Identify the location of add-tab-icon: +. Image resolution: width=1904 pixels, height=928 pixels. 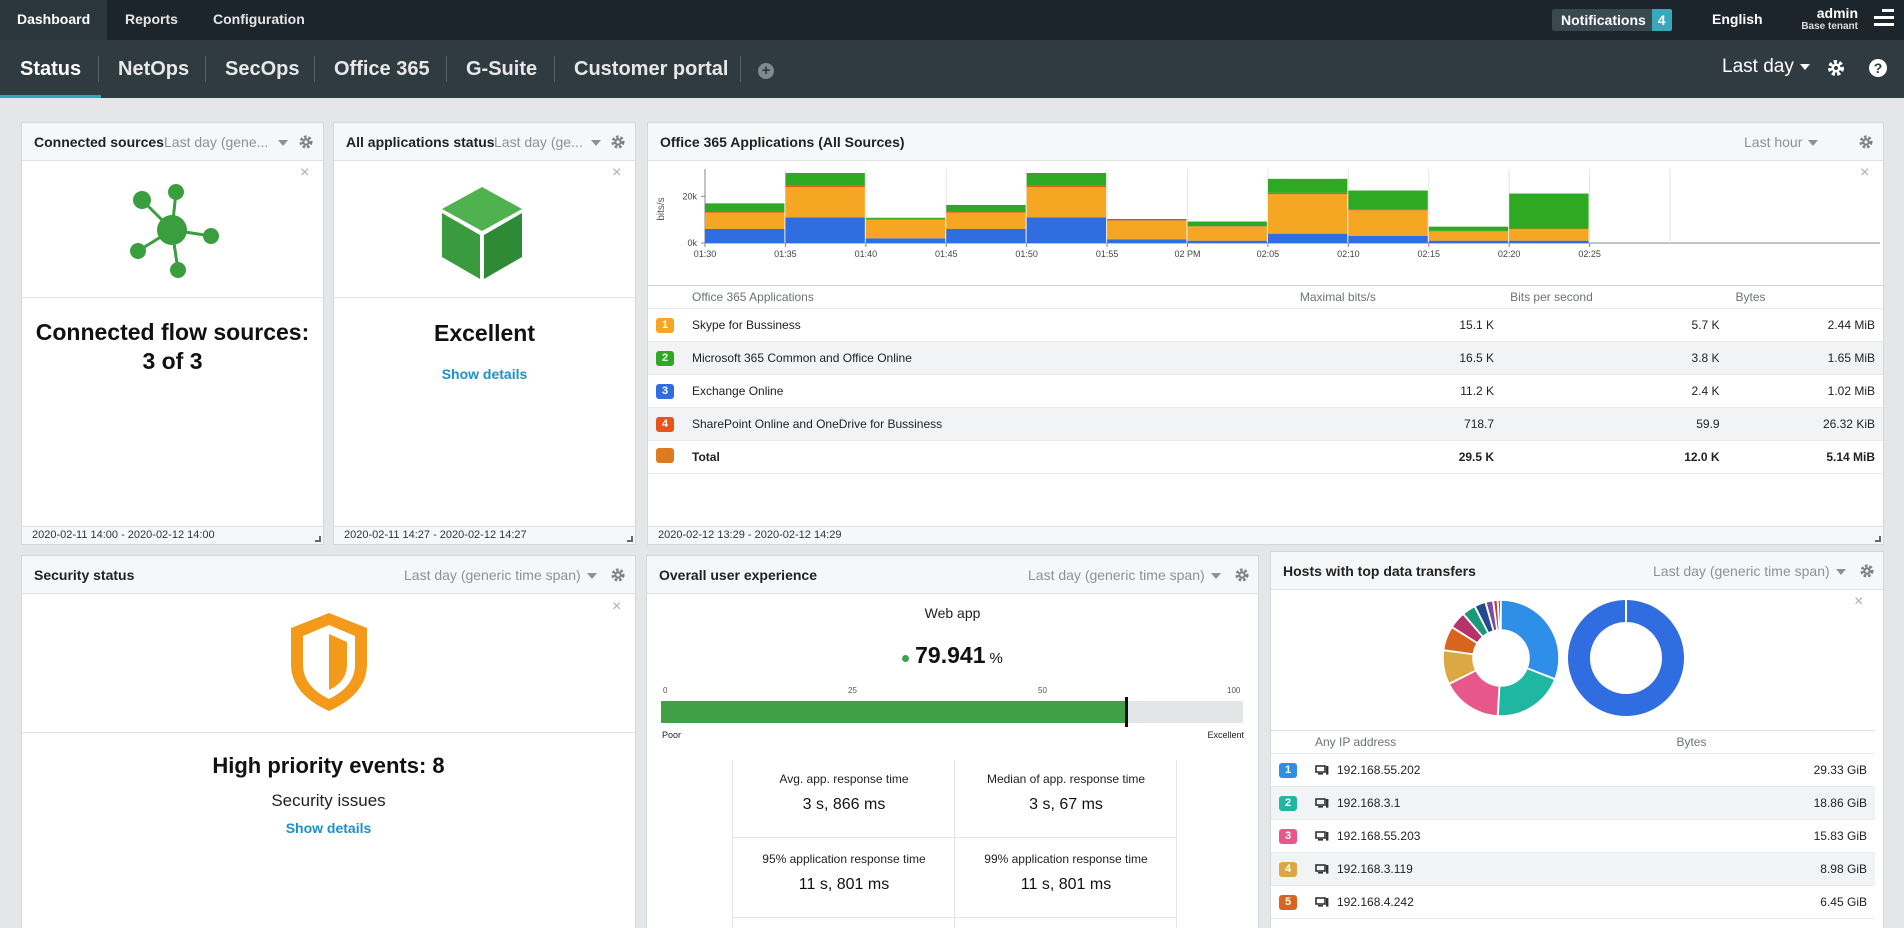
(766, 71).